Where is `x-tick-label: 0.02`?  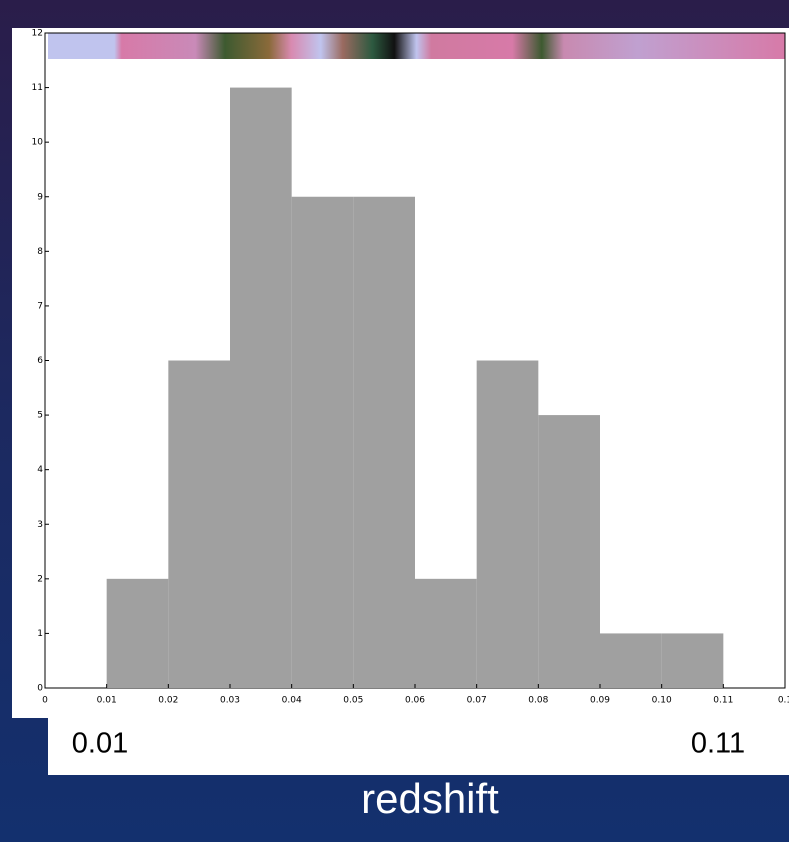 x-tick-label: 0.02 is located at coordinates (168, 701).